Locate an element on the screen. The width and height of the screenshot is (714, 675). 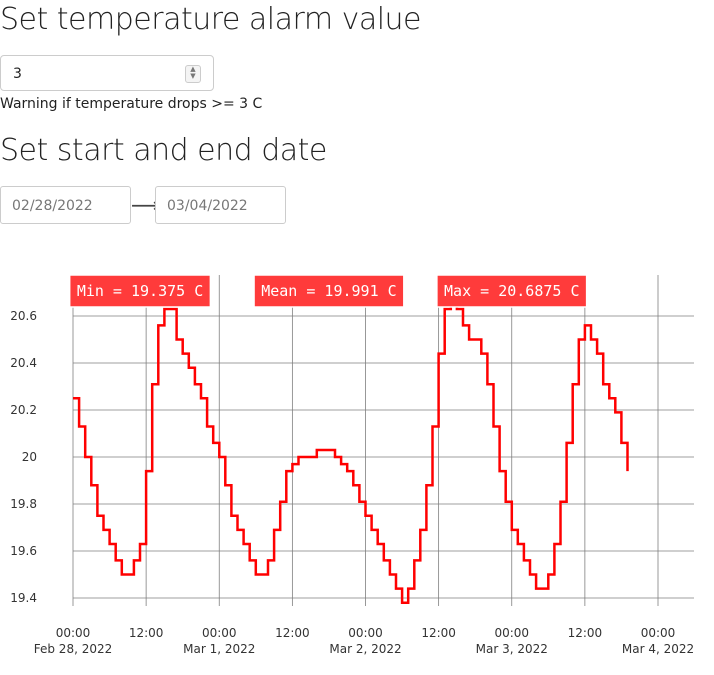
alarm-warning-text: Warning if temperature drops >= 3 C is located at coordinates (131, 104).